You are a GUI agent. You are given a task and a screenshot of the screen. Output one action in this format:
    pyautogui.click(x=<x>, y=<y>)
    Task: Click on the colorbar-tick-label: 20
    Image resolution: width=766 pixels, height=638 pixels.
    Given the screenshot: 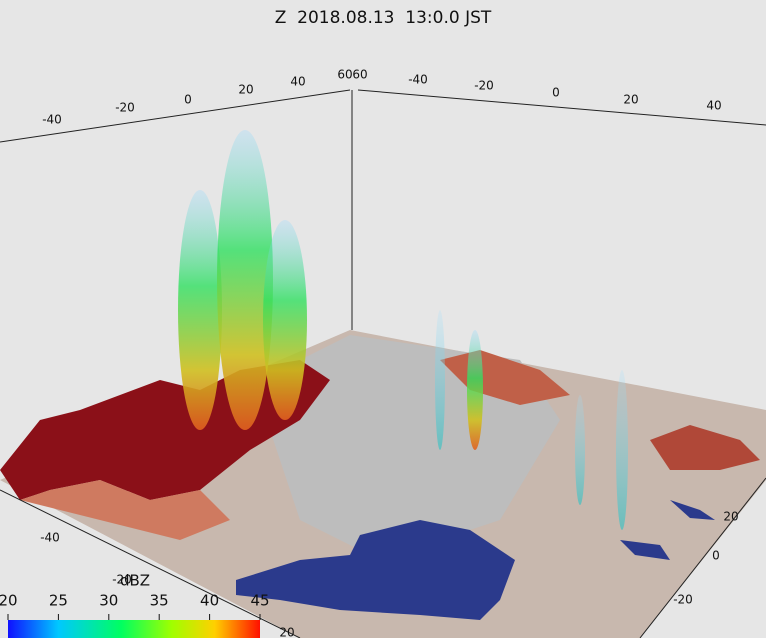 What is the action you would take?
    pyautogui.click(x=9, y=601)
    